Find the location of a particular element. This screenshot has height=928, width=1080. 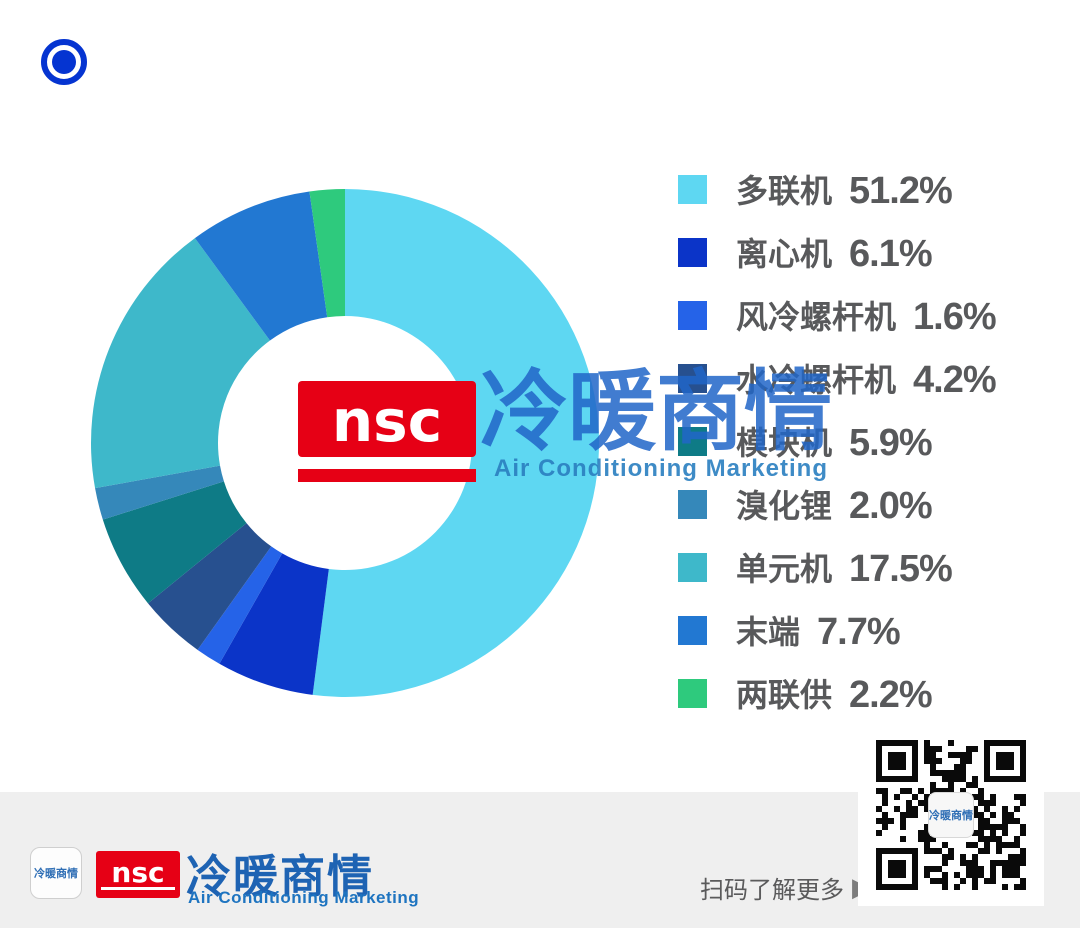

legend-row: 模块机 5.9% is located at coordinates (878, 455).